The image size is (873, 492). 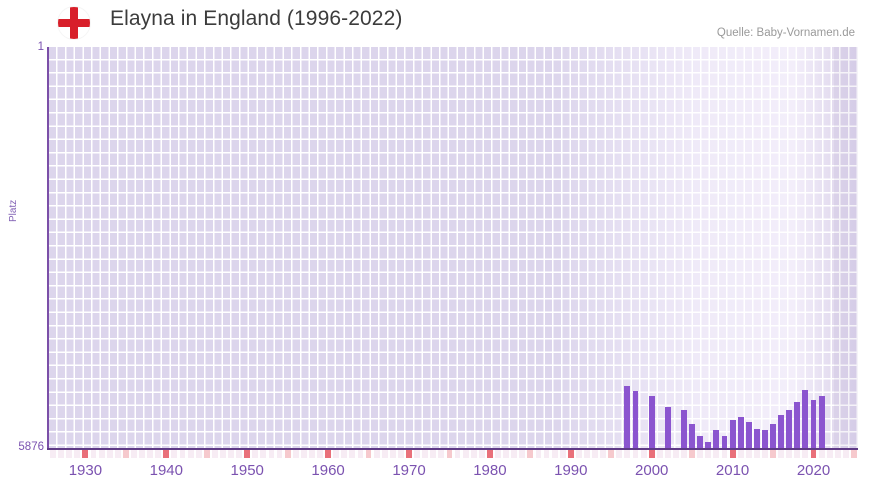 What do you see at coordinates (603, 454) in the screenshot?
I see `x-tick-1994` at bounding box center [603, 454].